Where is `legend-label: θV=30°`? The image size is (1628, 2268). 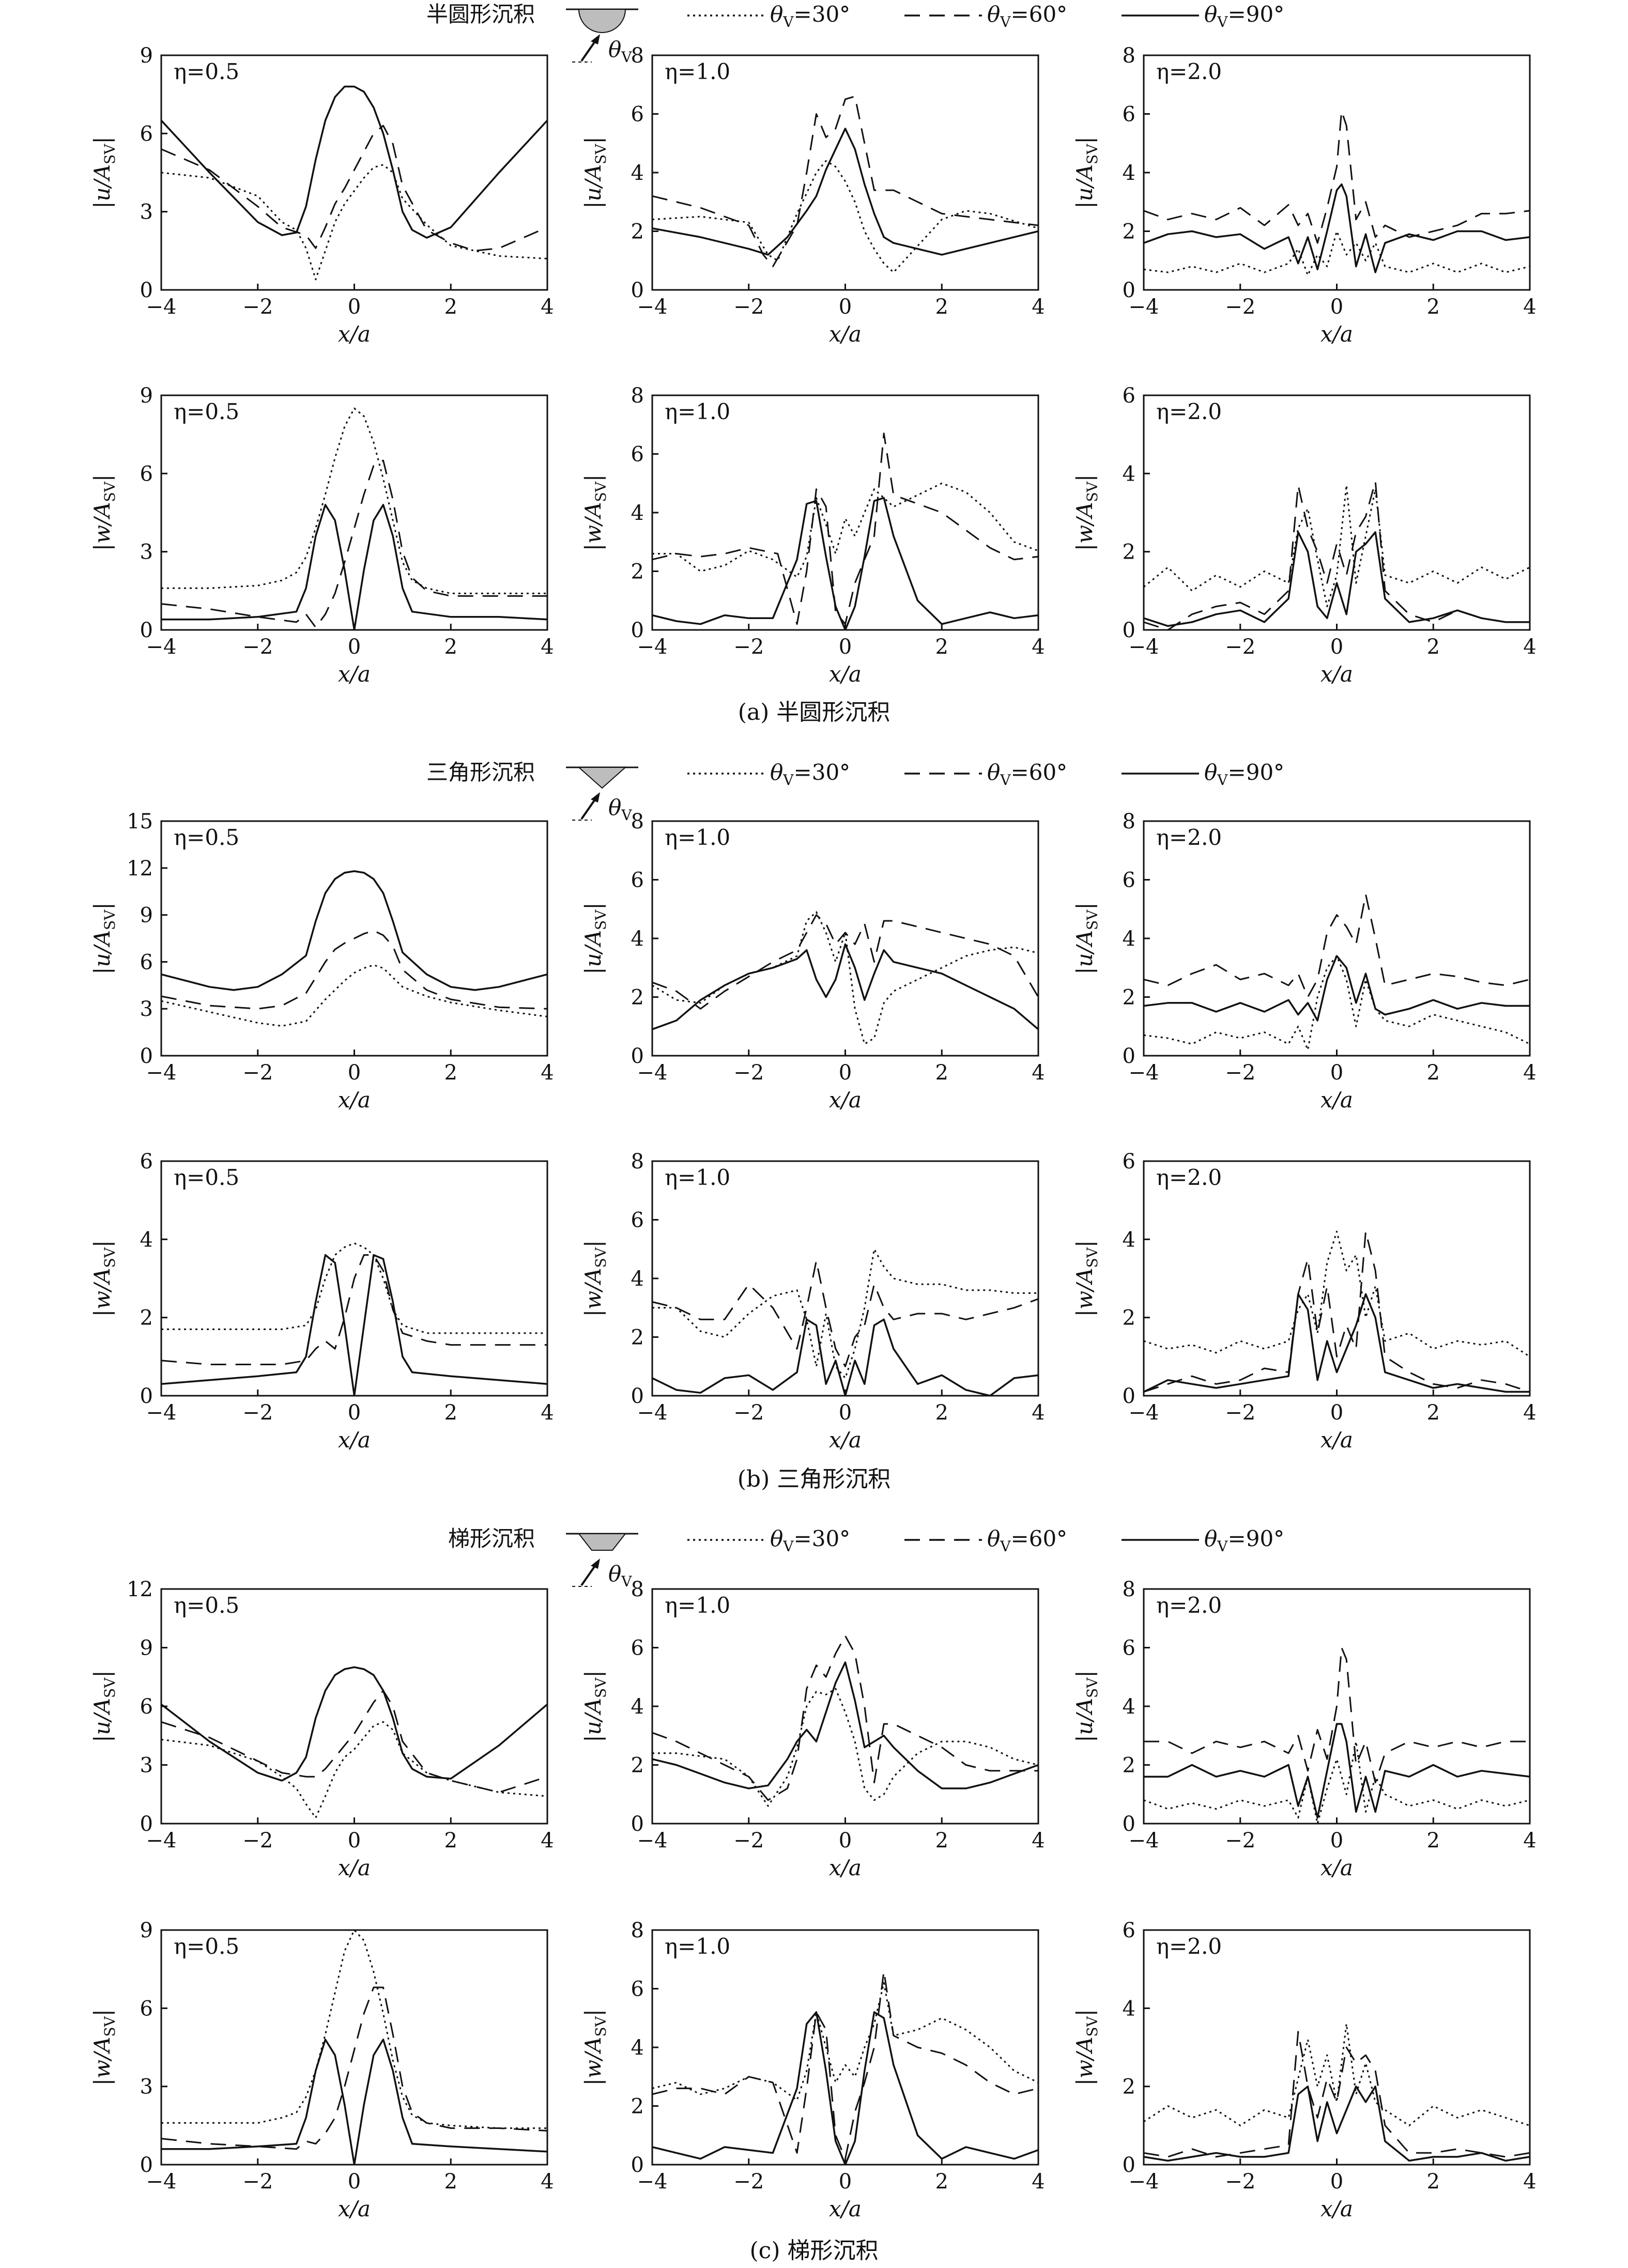
legend-label: θV=30° is located at coordinates (810, 16).